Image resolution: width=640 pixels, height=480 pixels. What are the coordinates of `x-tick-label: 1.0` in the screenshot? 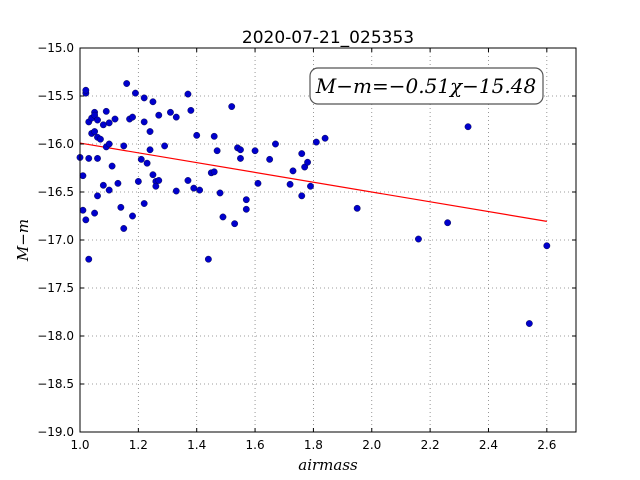 It's located at (79, 445).